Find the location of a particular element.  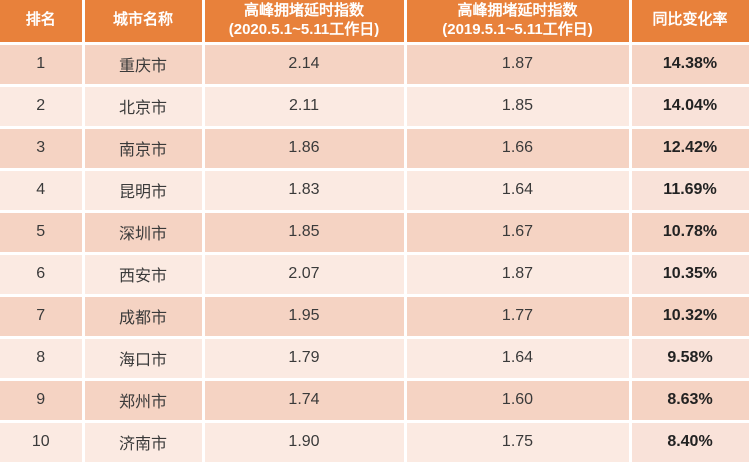

index-2020-column-header: 高峰拥堵延时指数 (2020.5.1~5.11工作日) is located at coordinates (305, 22).